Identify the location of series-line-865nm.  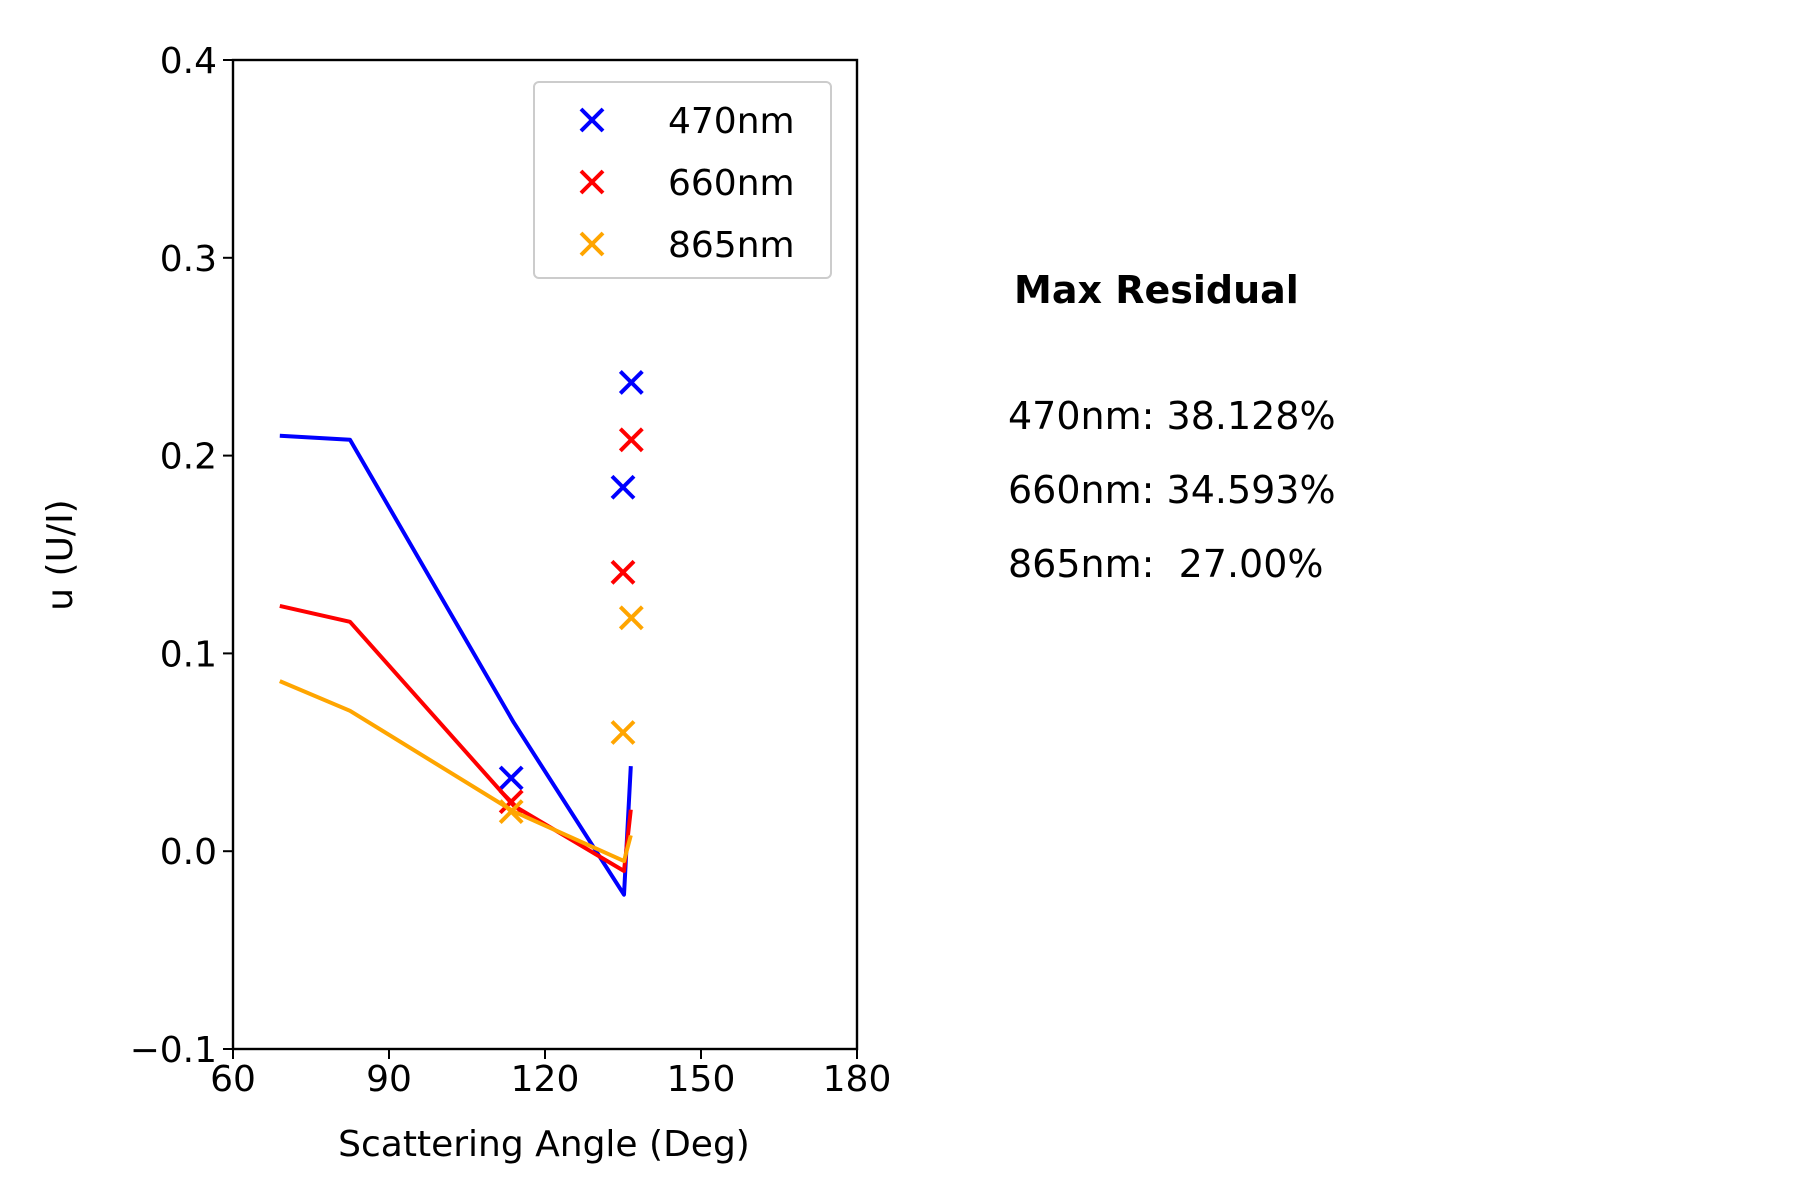
(456, 771).